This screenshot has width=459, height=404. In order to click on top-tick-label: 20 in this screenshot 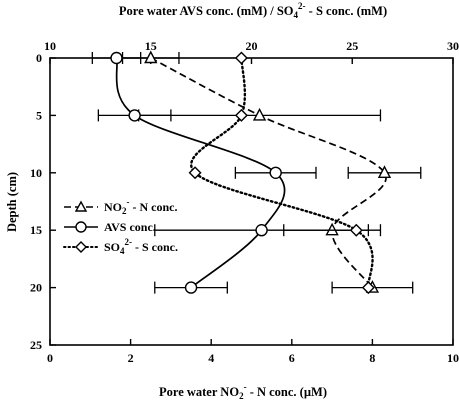, I will do `click(252, 46)`.